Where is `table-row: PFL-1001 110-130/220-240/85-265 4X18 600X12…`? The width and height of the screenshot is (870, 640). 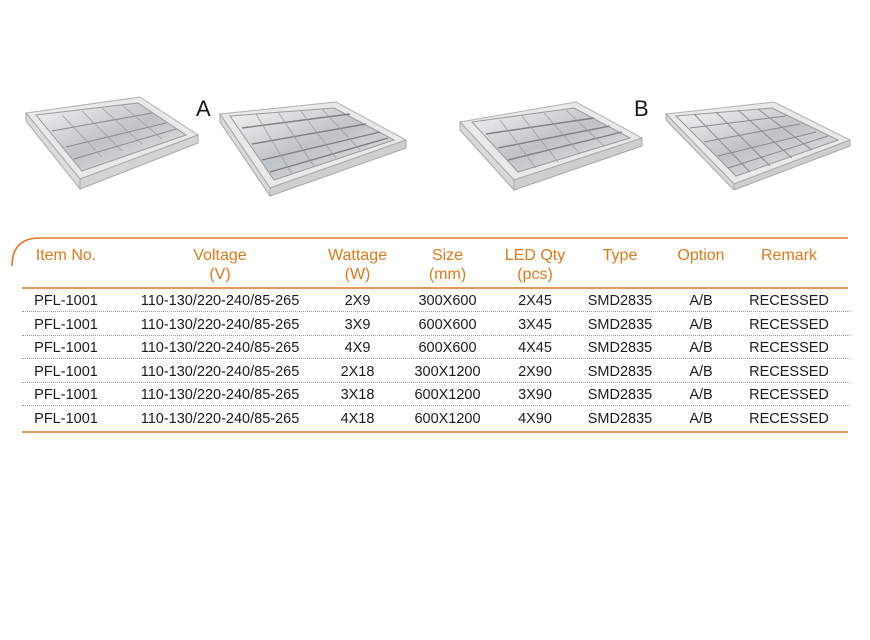 table-row: PFL-1001 110-130/220-240/85-265 4X18 600X12… is located at coordinates (436, 419).